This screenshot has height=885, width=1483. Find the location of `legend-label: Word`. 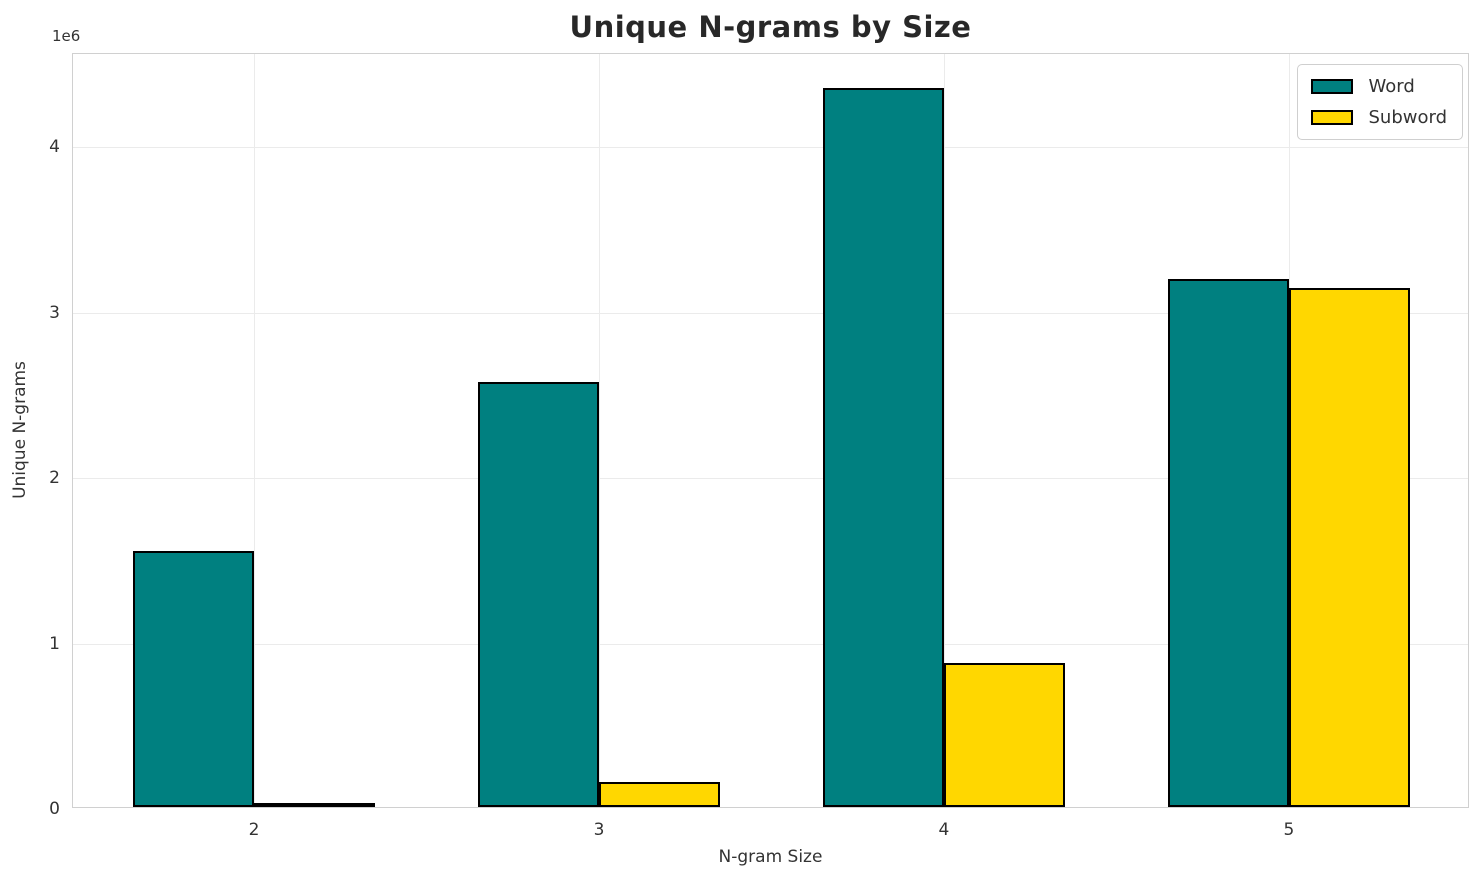

legend-label: Word is located at coordinates (1391, 86).